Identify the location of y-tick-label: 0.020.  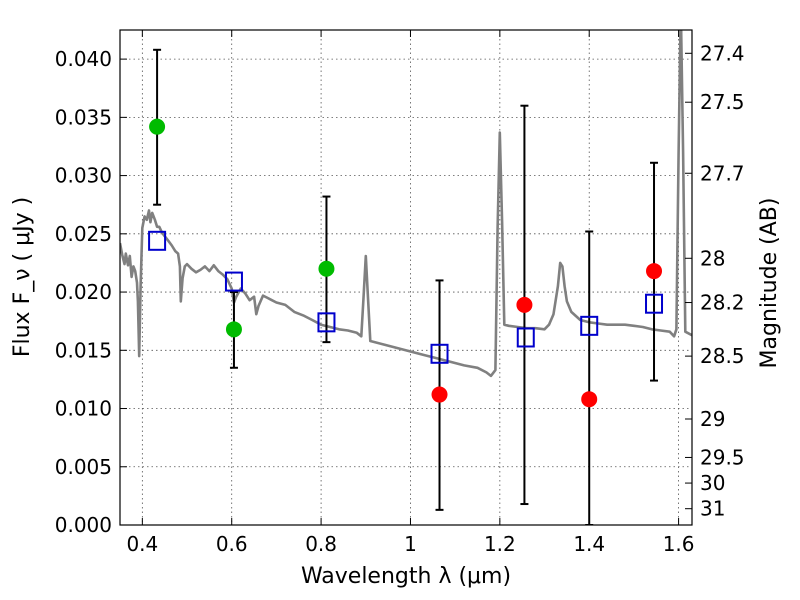
(83, 292).